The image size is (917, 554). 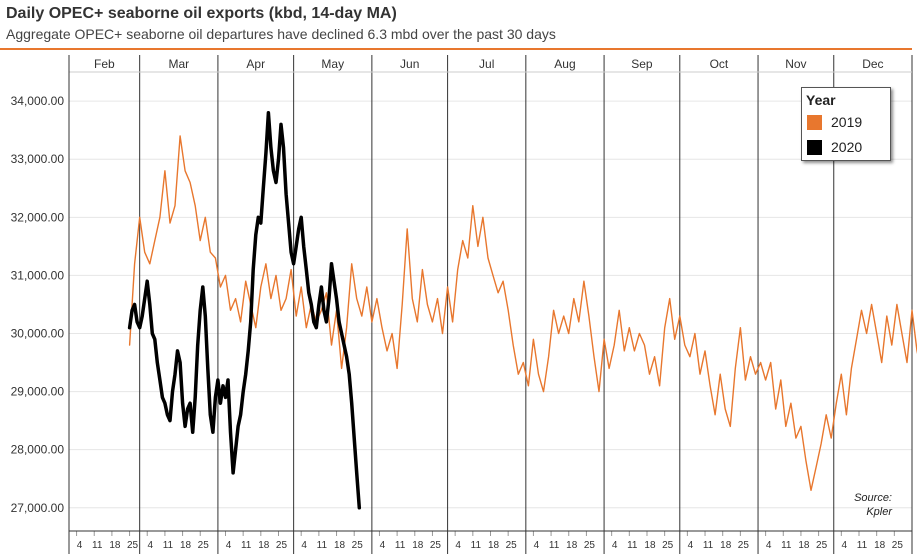 What do you see at coordinates (814, 122) in the screenshot?
I see `legend-swatch-2019` at bounding box center [814, 122].